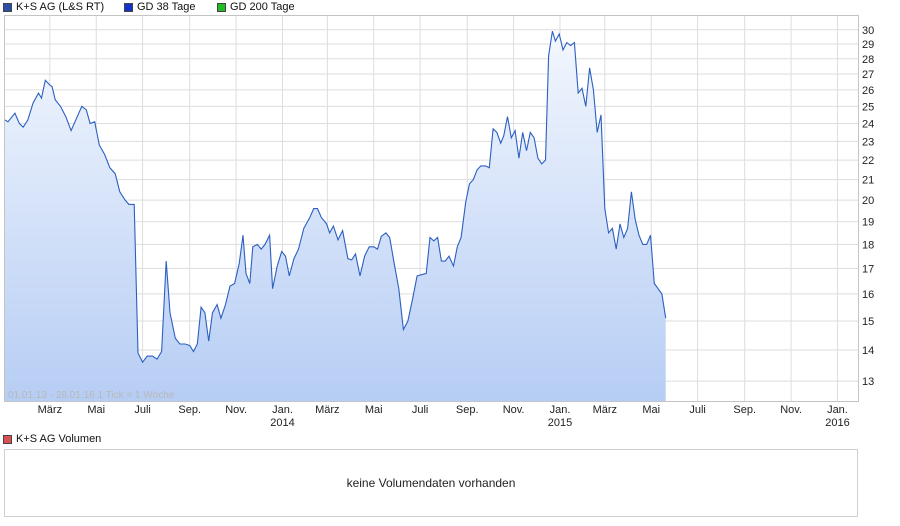 The height and width of the screenshot is (526, 900). I want to click on volume-legend: K+S AG Volumen, so click(50, 439).